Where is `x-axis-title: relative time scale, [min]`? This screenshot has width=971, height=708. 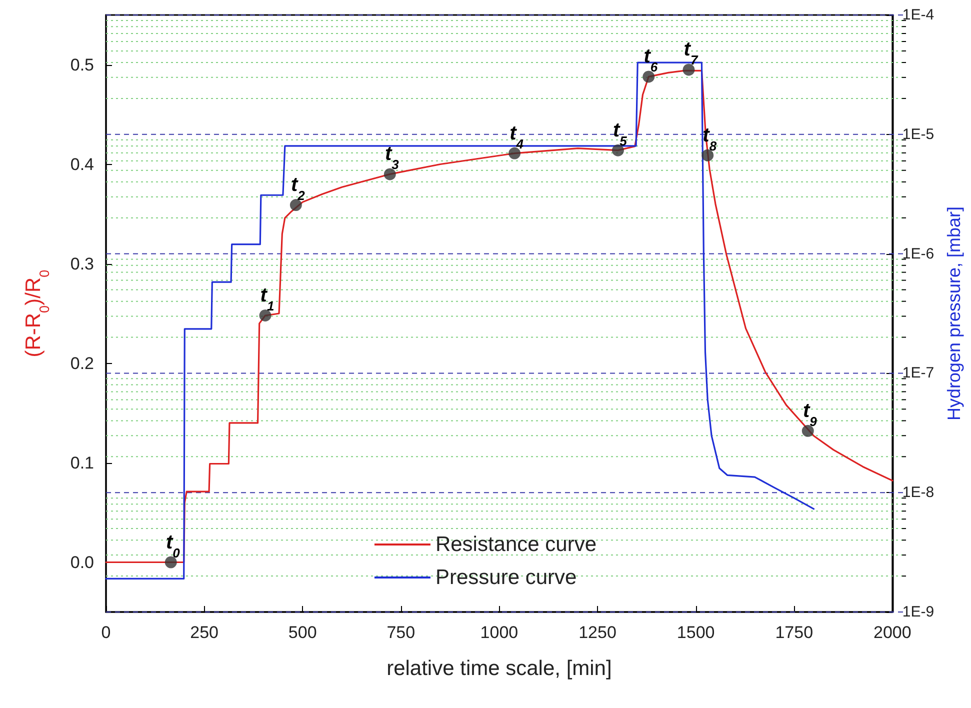 x-axis-title: relative time scale, [min] is located at coordinates (499, 668).